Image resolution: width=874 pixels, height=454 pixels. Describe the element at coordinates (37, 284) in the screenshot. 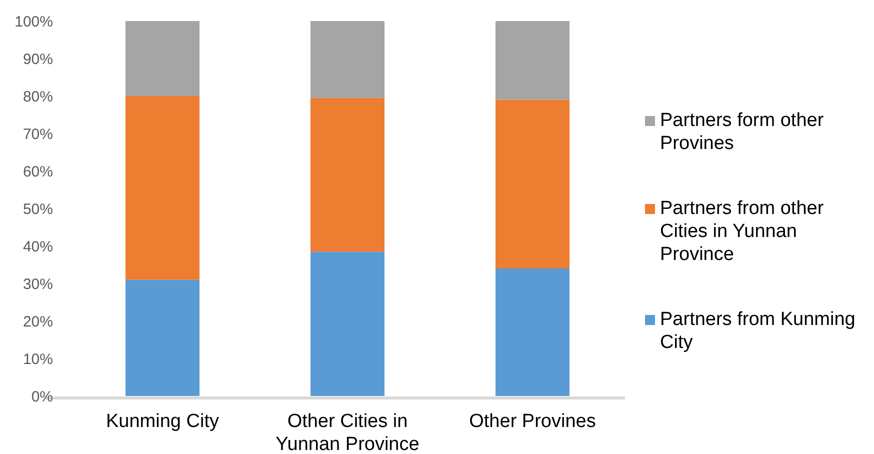

I see `y-tick-label: 30%` at that location.